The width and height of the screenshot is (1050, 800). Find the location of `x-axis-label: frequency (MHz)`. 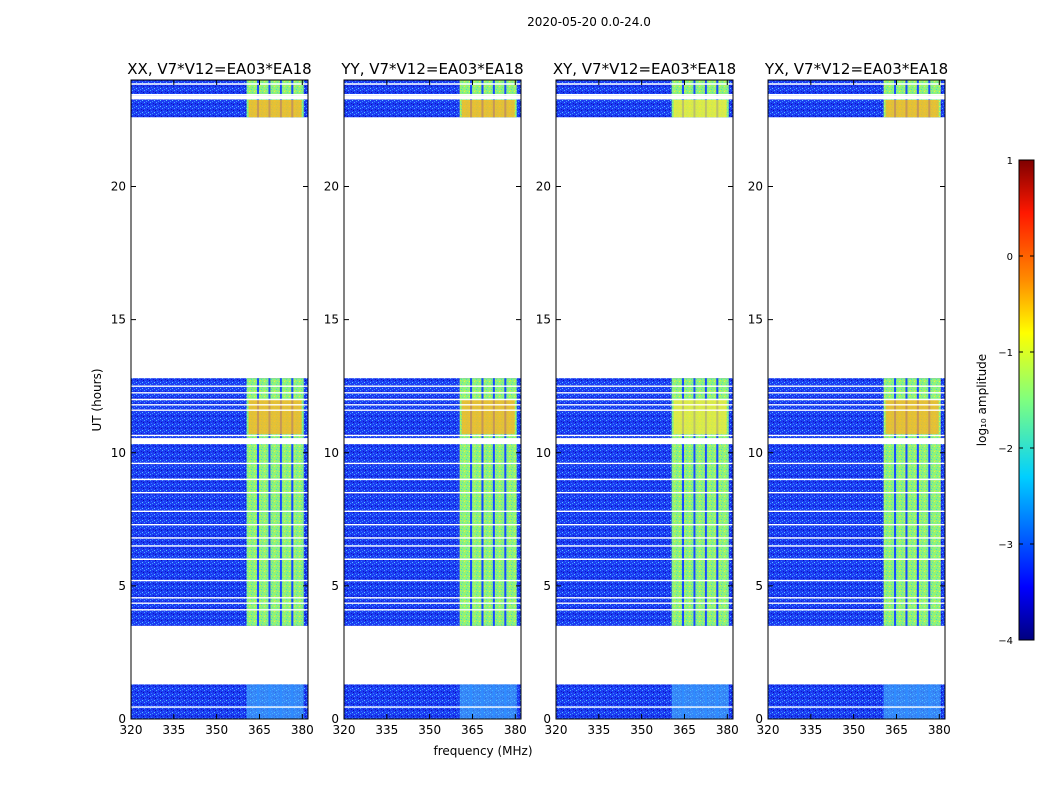

x-axis-label: frequency (MHz) is located at coordinates (482, 751).